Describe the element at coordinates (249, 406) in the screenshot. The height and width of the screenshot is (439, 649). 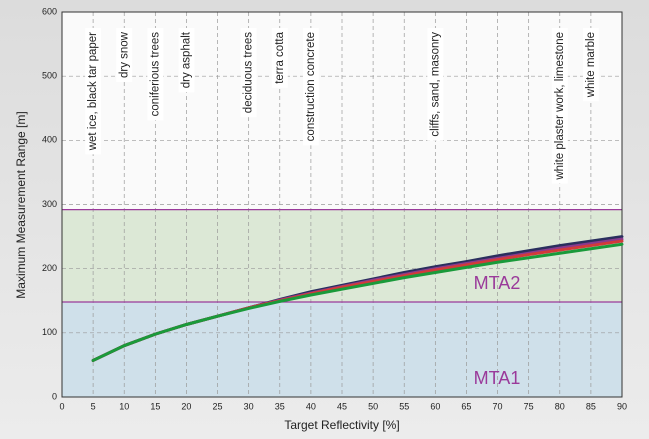
I see `x-tick-label: 30` at that location.